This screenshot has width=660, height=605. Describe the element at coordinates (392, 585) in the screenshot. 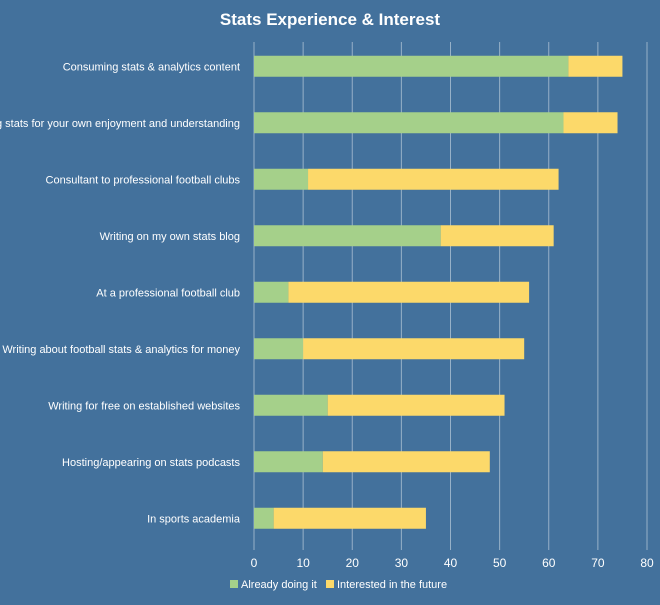

I see `legend-label: Interested in the future` at that location.